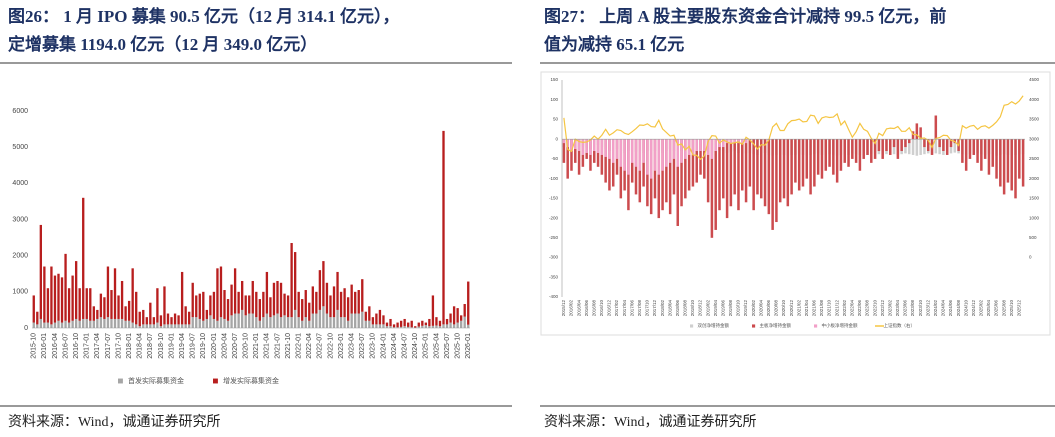  What do you see at coordinates (920, 308) in the screenshot?
I see `x-tick-label: 2023/10` at bounding box center [920, 308].